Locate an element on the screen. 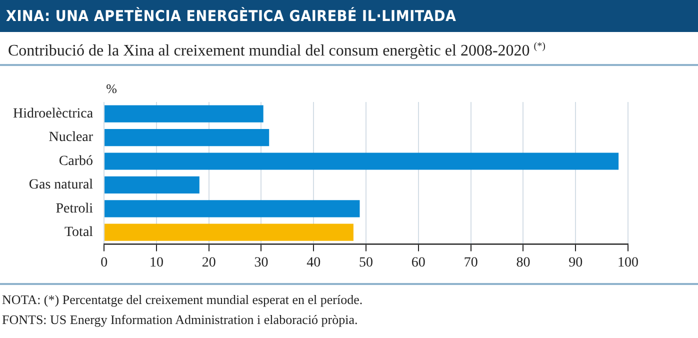  x-tick-label: 60 is located at coordinates (418, 262).